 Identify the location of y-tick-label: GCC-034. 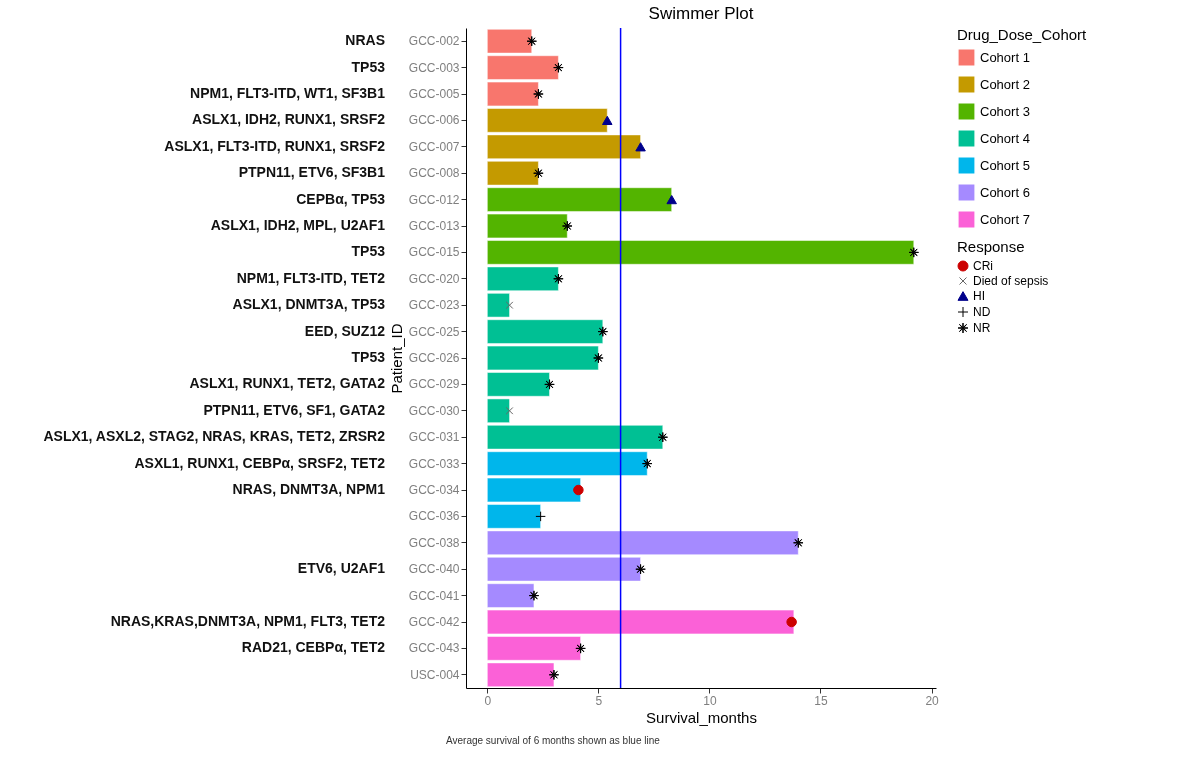
(434, 490).